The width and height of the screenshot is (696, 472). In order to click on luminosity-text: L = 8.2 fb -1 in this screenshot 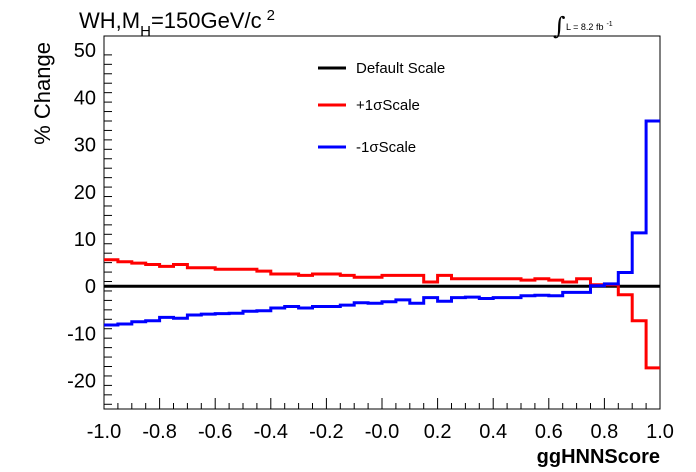, I will do `click(589, 26)`.